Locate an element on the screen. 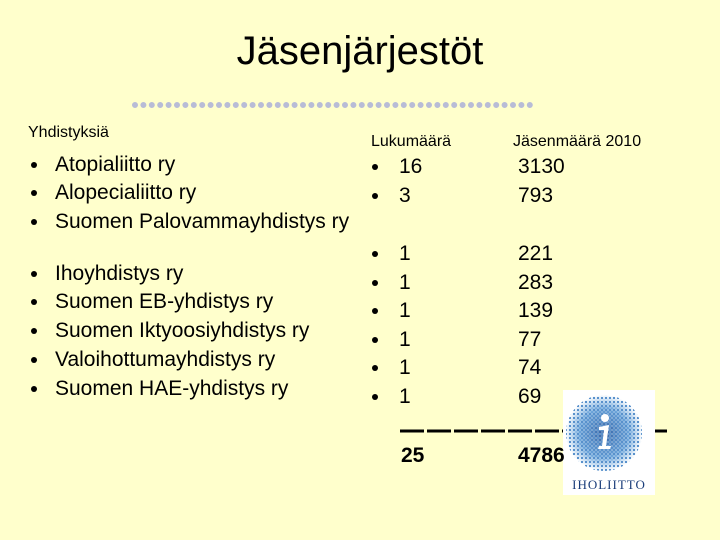 Image resolution: width=720 pixels, height=540 pixels. org-members: 69 is located at coordinates (530, 396).